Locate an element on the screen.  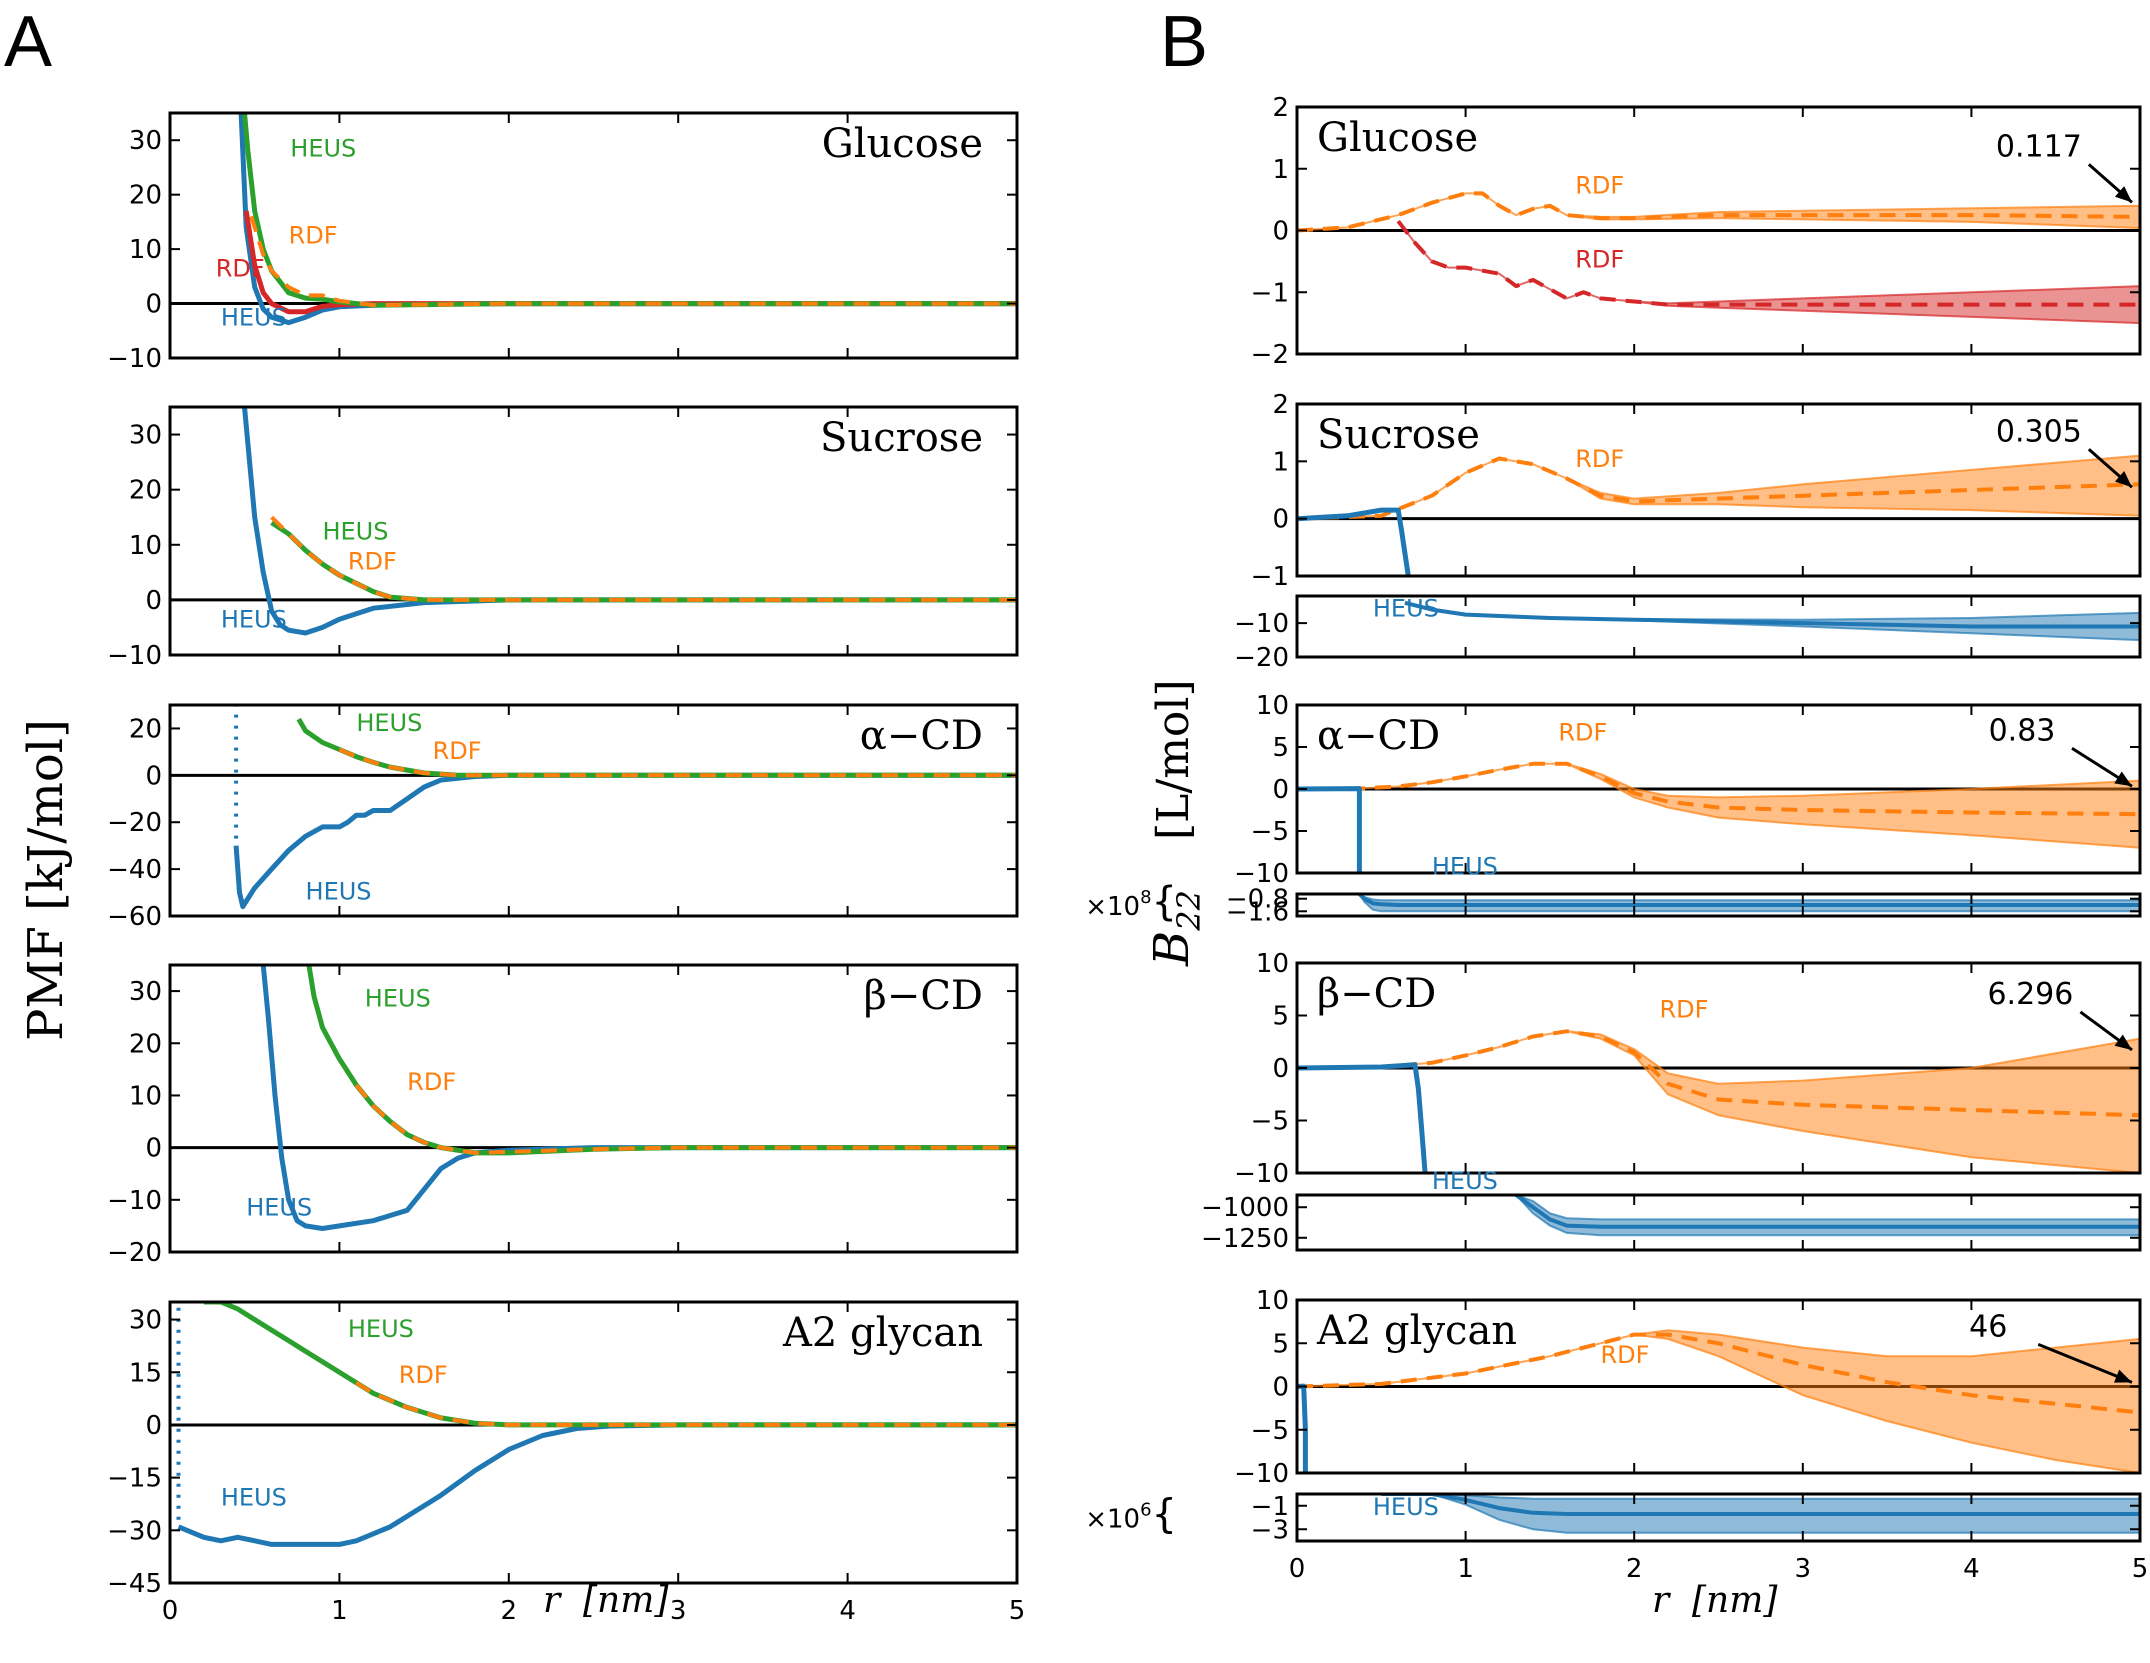
panel-b-ylabel-b: B is located at coordinates (1172, 949).